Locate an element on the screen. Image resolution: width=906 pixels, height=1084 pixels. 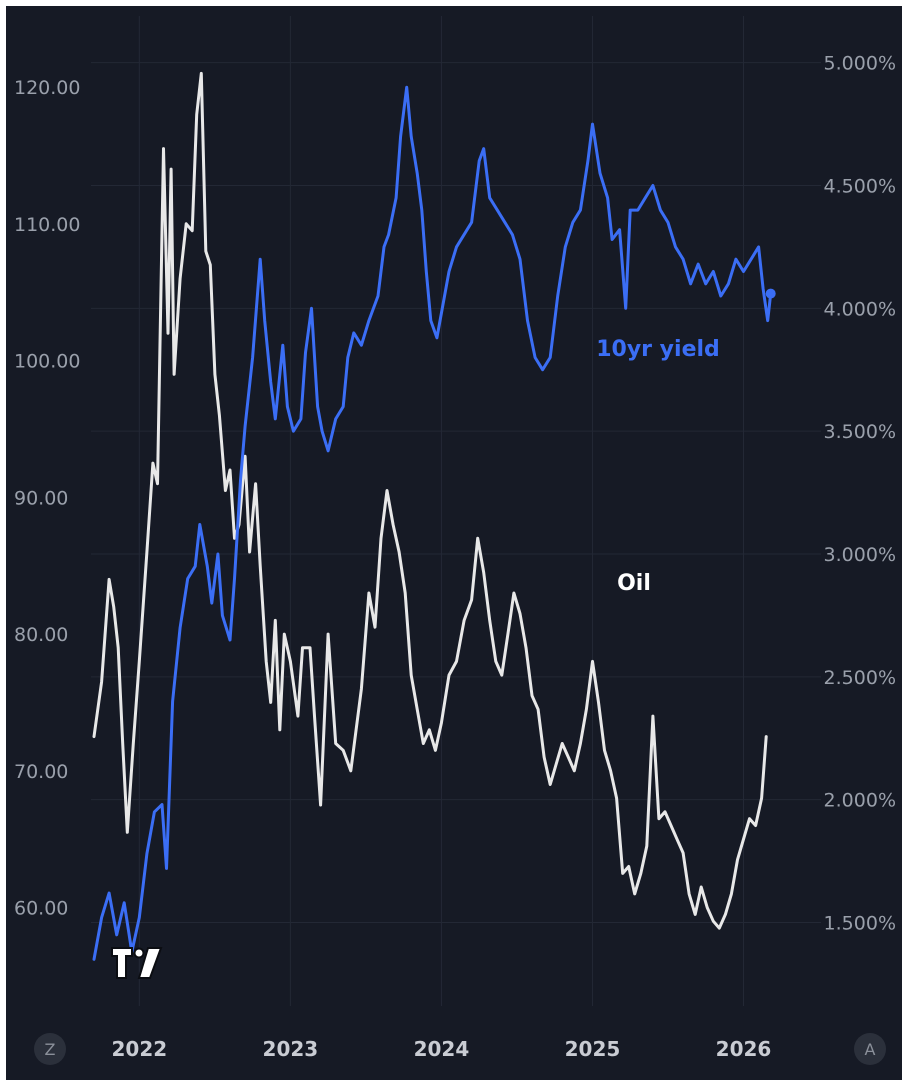
svg-text: A is located at coordinates (870, 1049).